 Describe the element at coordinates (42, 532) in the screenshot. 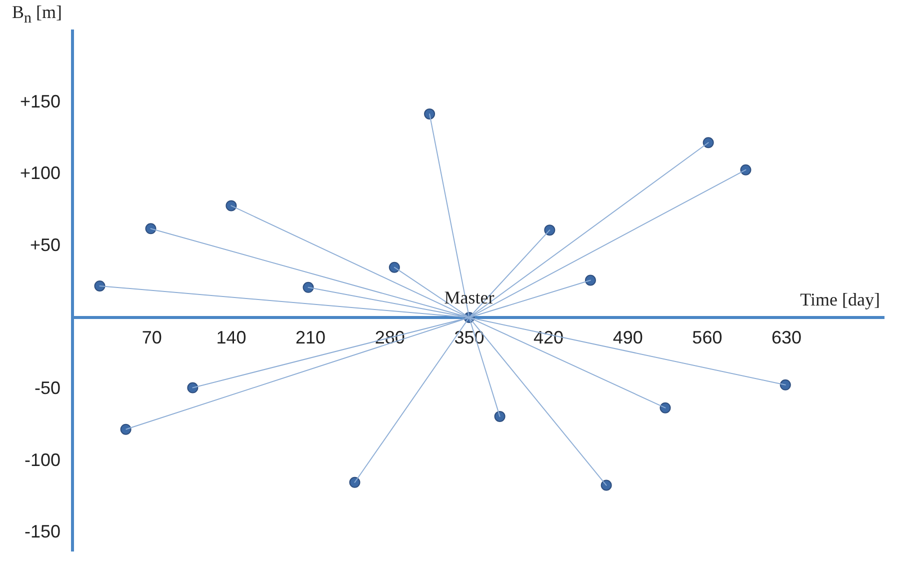

I see `y-tick-label: -150` at that location.